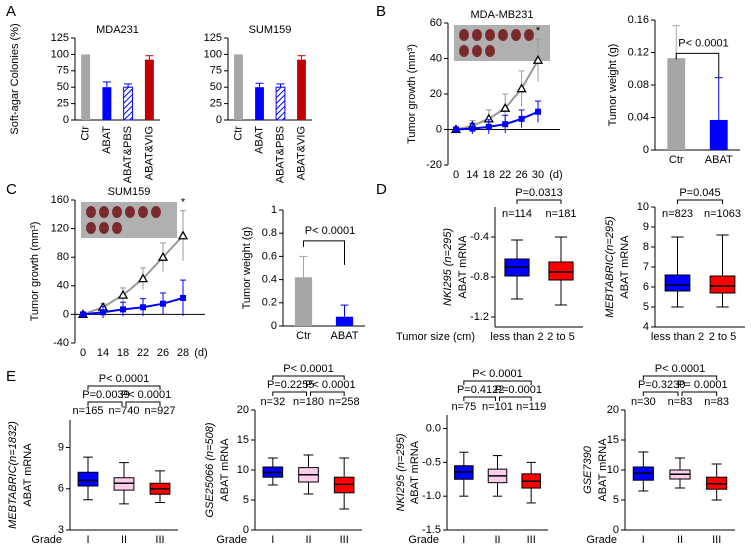  Describe the element at coordinates (538, 175) in the screenshot. I see `x-tick-label: 30` at that location.